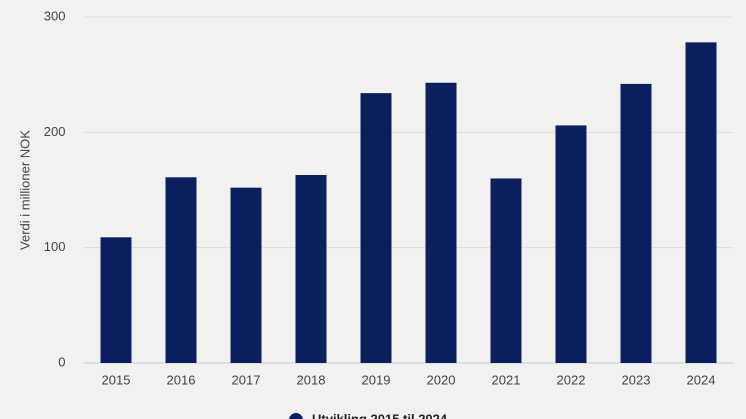  I want to click on y-tick-label: 200, so click(55, 131).